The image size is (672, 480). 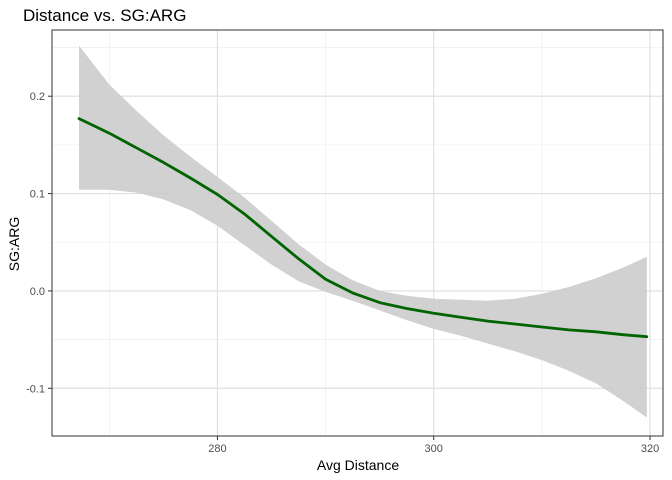 I want to click on x-axis-title: Avg Distance, so click(x=358, y=465).